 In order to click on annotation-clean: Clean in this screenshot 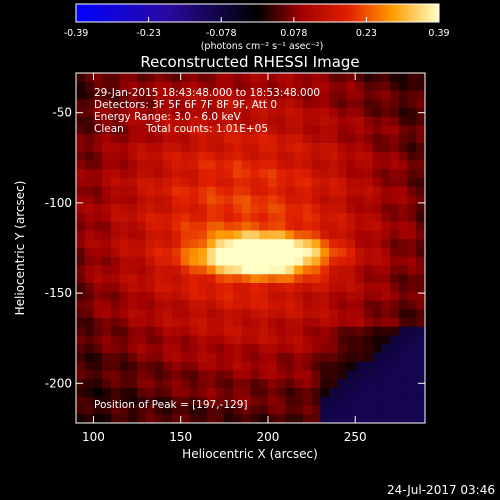, I will do `click(109, 129)`.